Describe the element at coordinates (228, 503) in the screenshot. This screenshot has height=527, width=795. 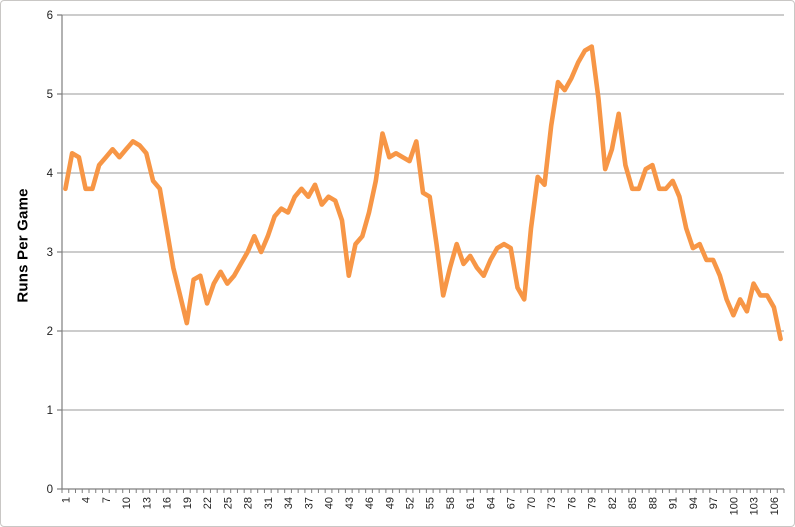
I see `x-tick-label: 25` at that location.